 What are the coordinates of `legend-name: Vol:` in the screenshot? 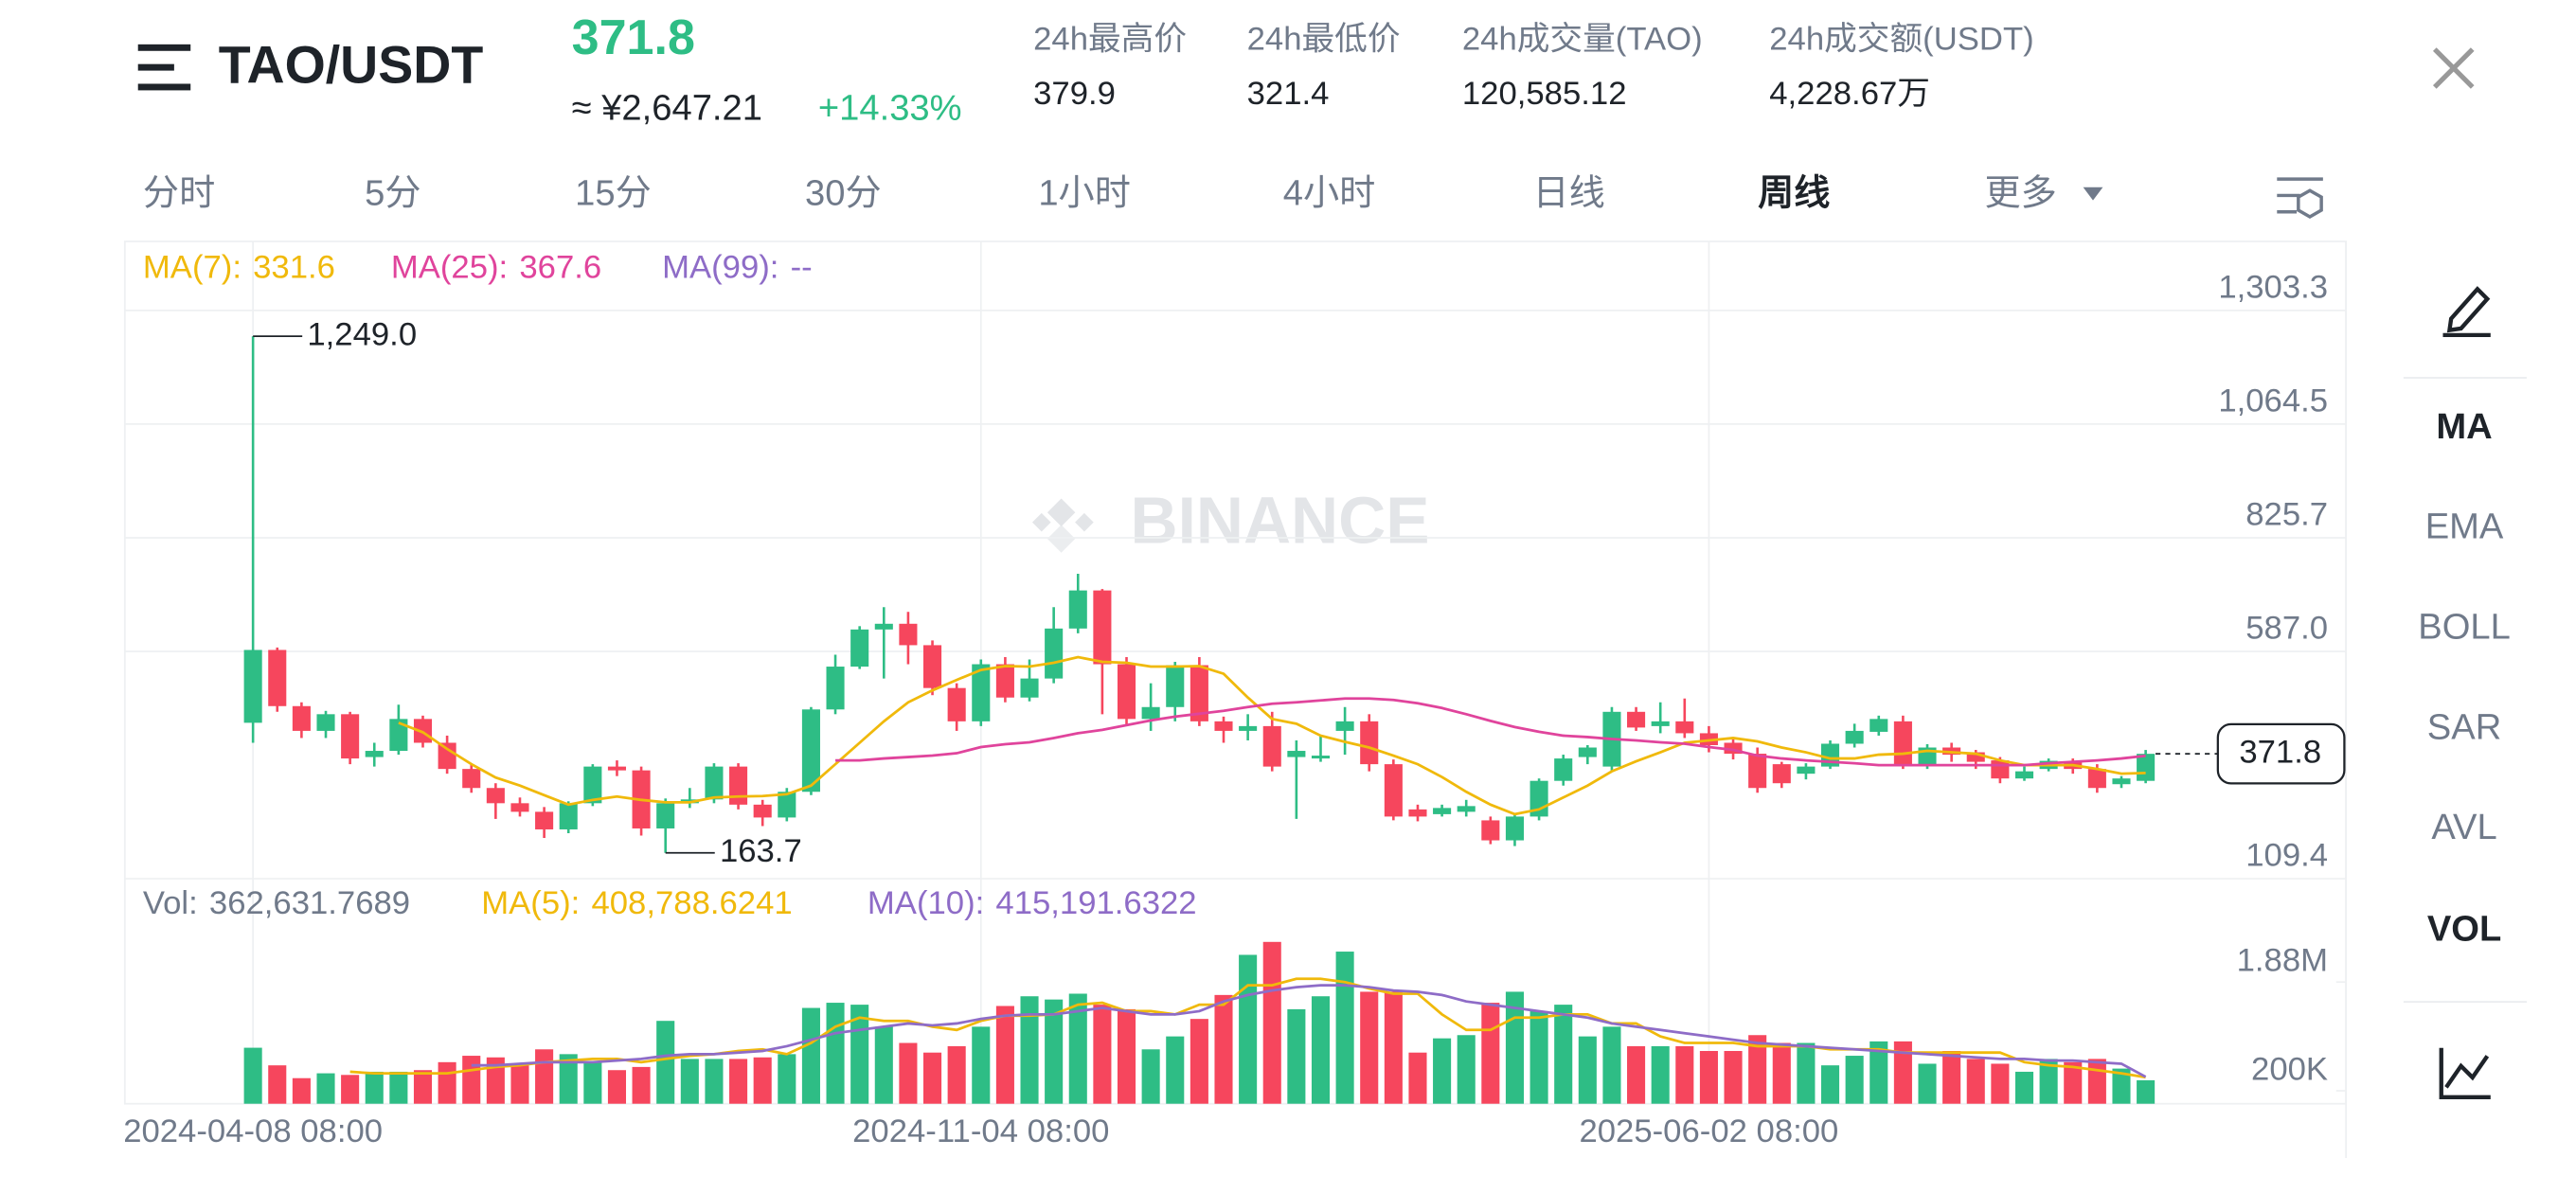 It's located at (170, 903).